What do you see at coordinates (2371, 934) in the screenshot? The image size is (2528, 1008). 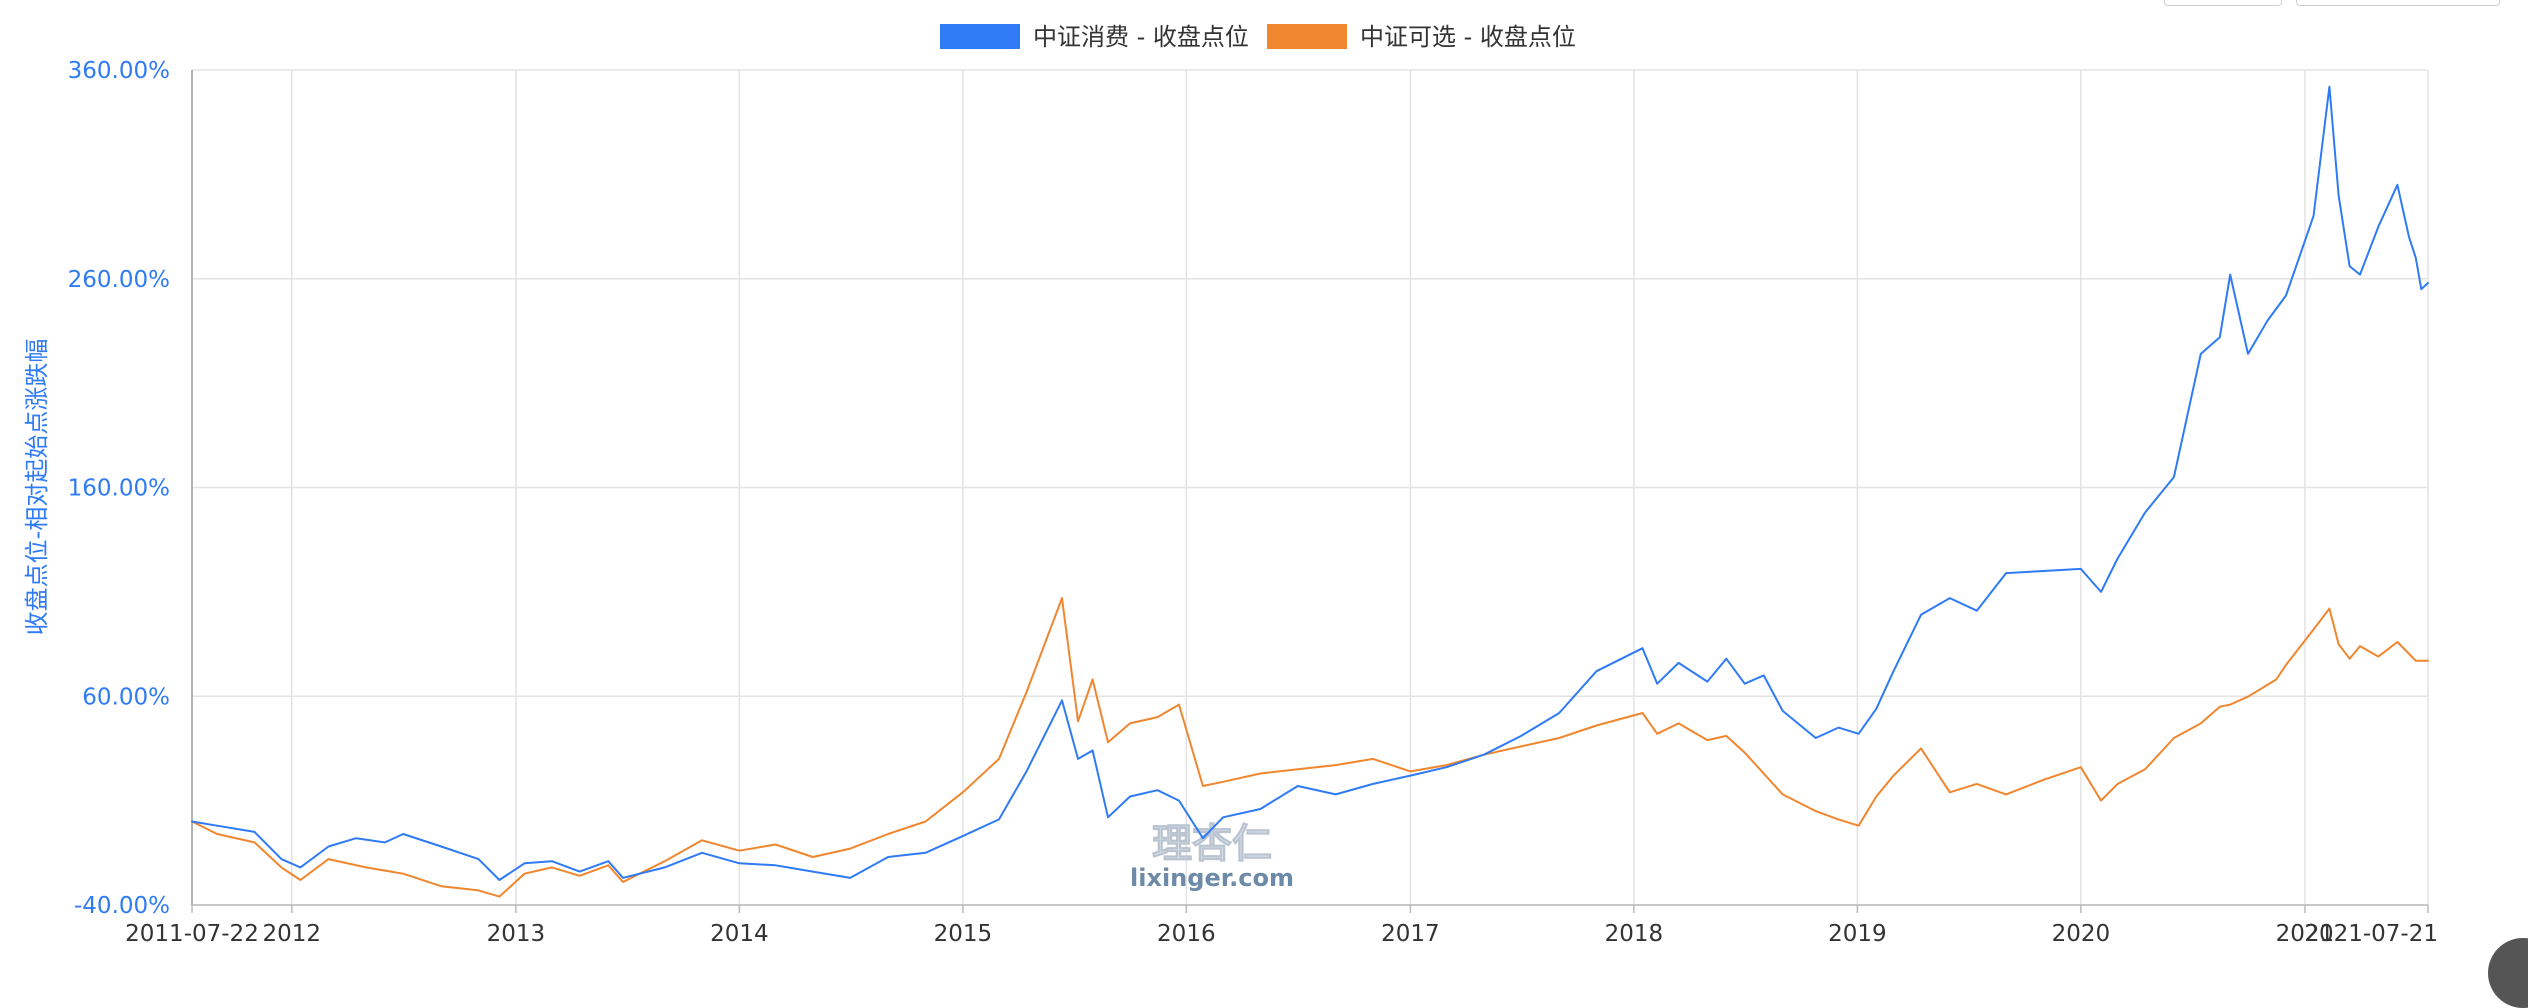 I see `x-tick-label: 2021-07-21` at bounding box center [2371, 934].